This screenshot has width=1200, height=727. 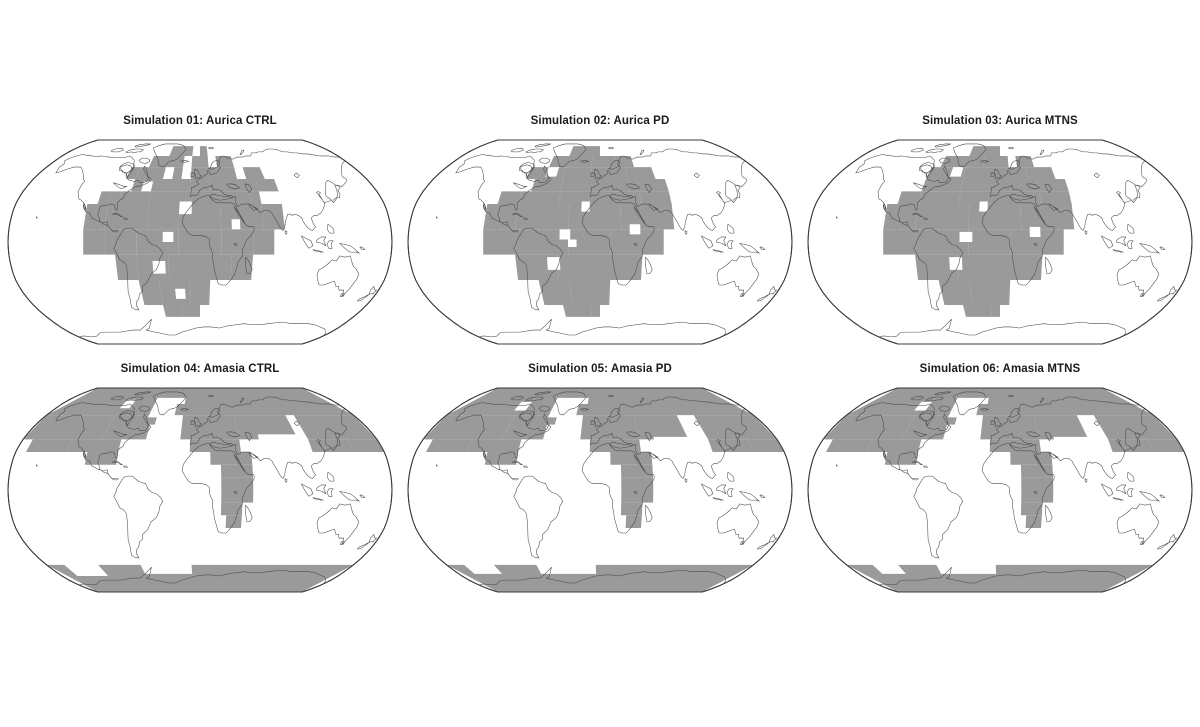 I want to click on map-sim05, so click(x=600, y=490).